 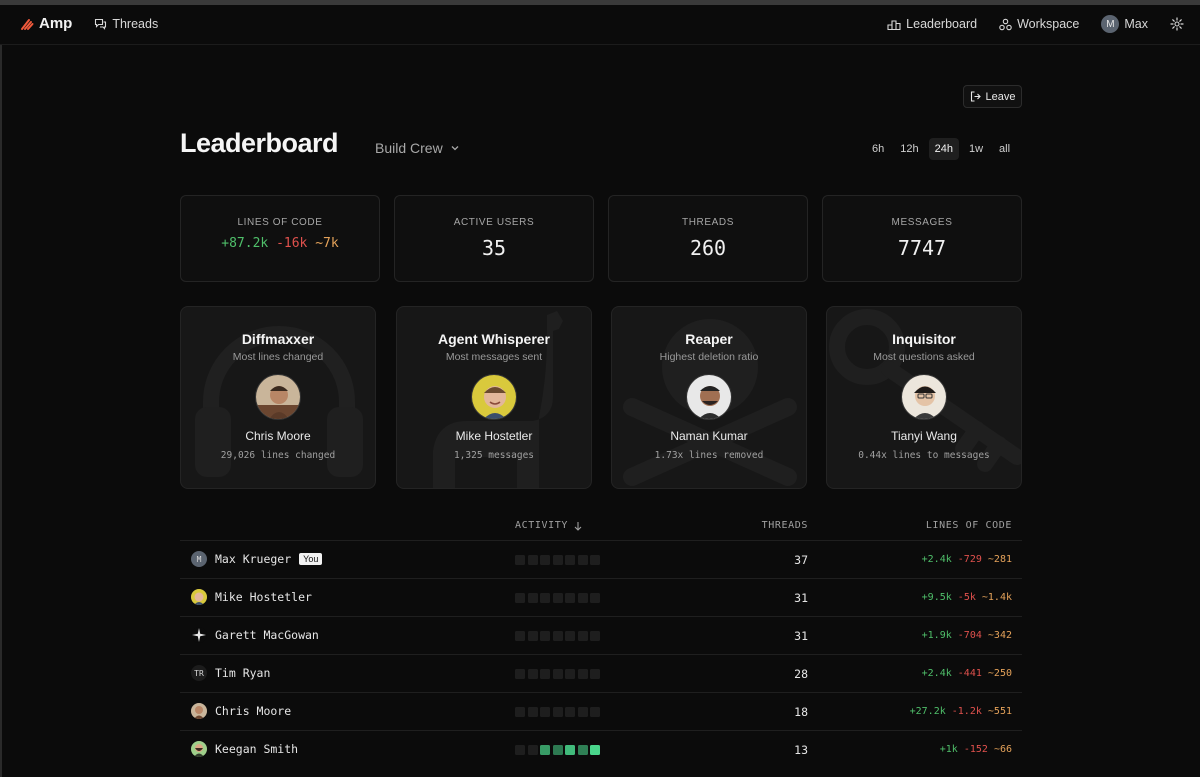 What do you see at coordinates (278, 339) in the screenshot?
I see `award-title: Diffmaxxer` at bounding box center [278, 339].